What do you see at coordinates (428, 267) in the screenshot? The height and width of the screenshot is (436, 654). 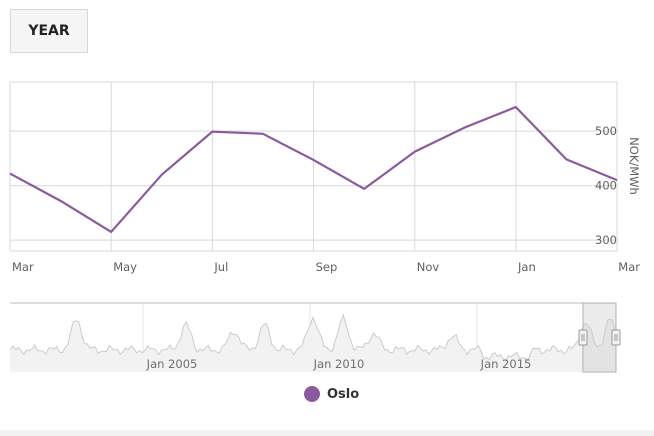 I see `x-tick-label: Nov` at bounding box center [428, 267].